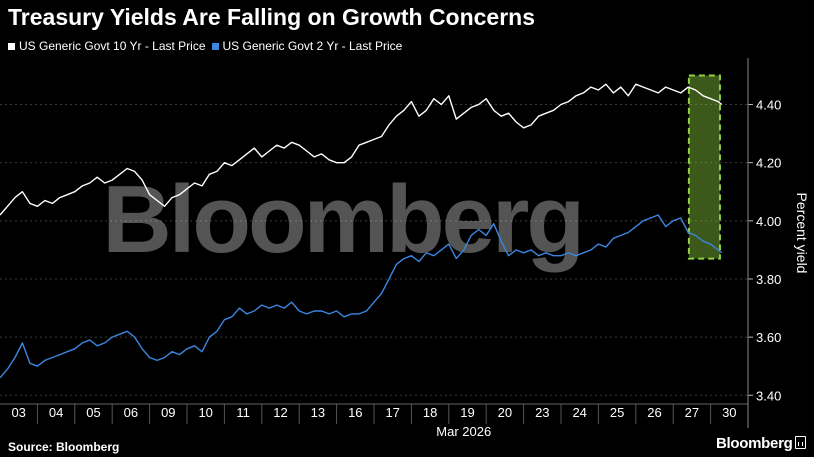 The height and width of the screenshot is (457, 814). What do you see at coordinates (280, 412) in the screenshot?
I see `x-tick-label: 12` at bounding box center [280, 412].